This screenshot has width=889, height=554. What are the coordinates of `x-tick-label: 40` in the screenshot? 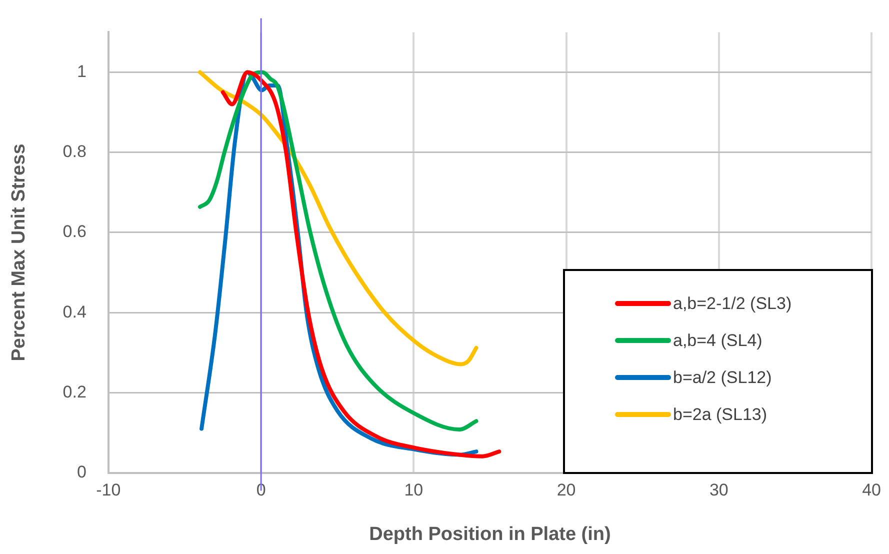 It's located at (872, 490).